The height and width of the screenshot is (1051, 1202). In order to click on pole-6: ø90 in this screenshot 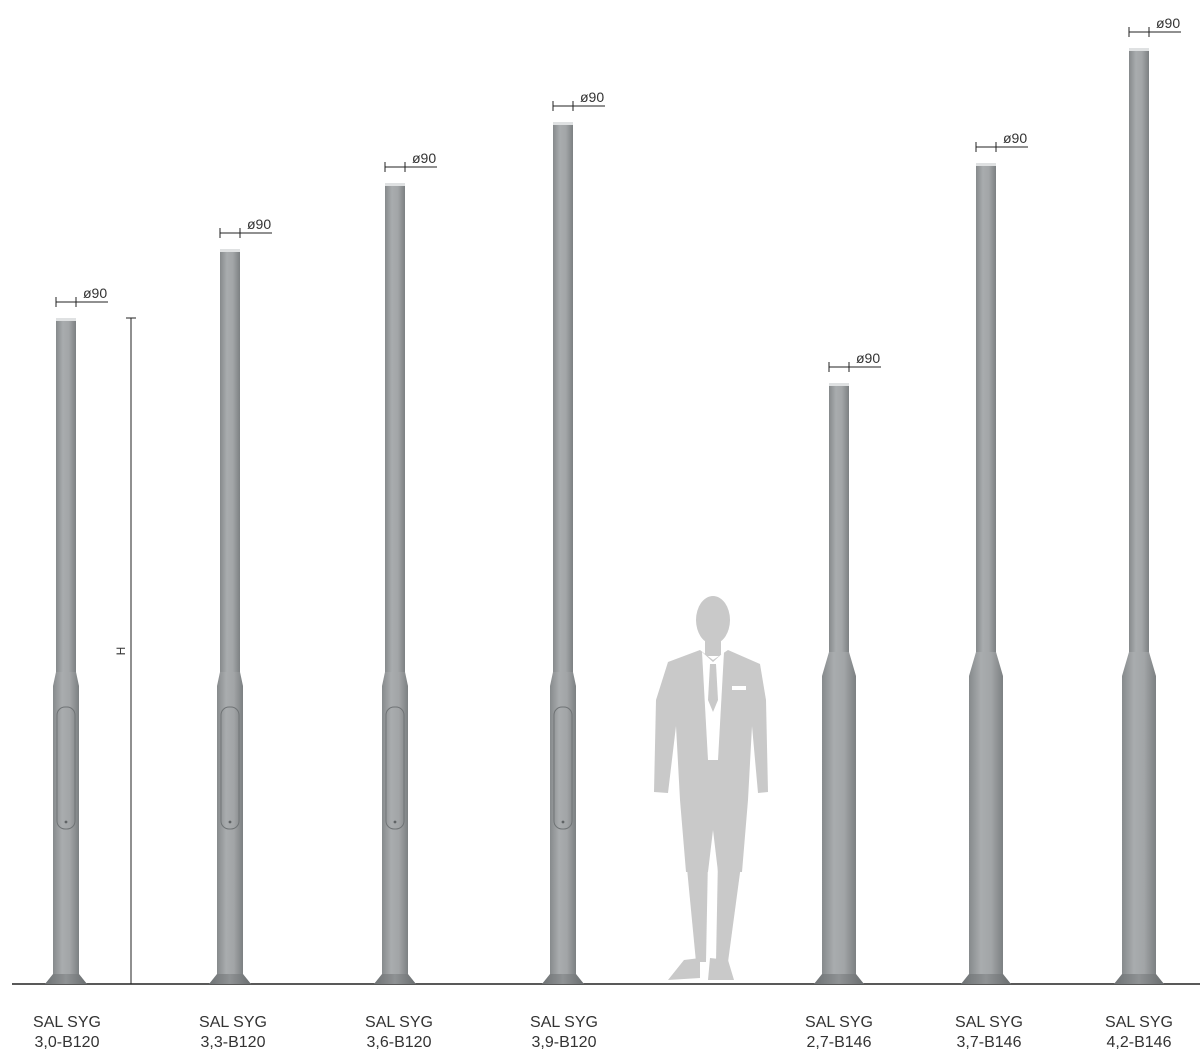, I will do `click(994, 557)`.